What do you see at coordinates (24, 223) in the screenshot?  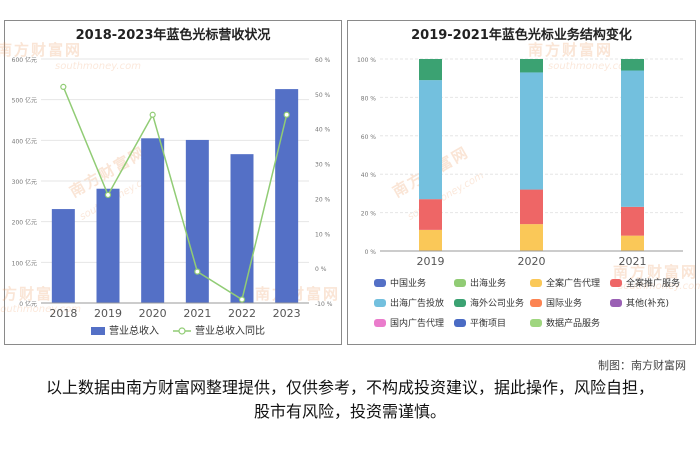 I see `y-left-tick-label: 200 亿元` at bounding box center [24, 223].